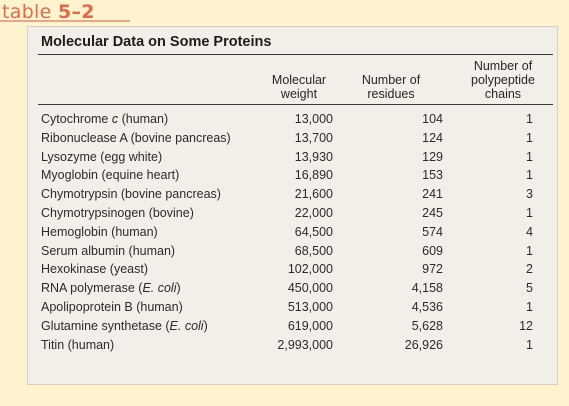  What do you see at coordinates (529, 194) in the screenshot?
I see `chains-cell: 3` at bounding box center [529, 194].